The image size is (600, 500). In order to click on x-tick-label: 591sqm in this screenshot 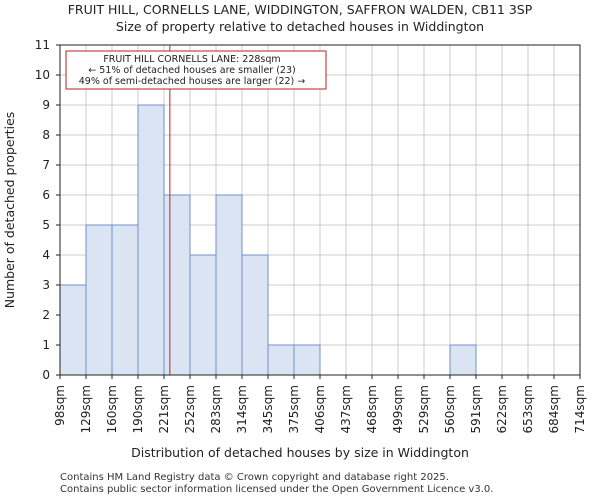, I will do `click(476, 409)`.